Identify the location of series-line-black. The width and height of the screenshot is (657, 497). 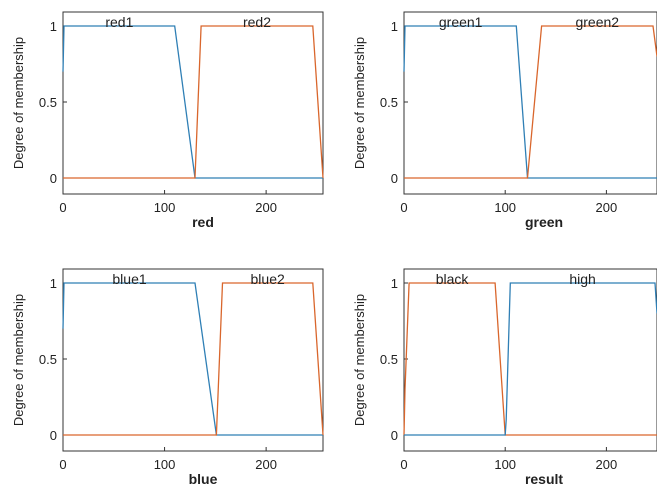
(530, 359).